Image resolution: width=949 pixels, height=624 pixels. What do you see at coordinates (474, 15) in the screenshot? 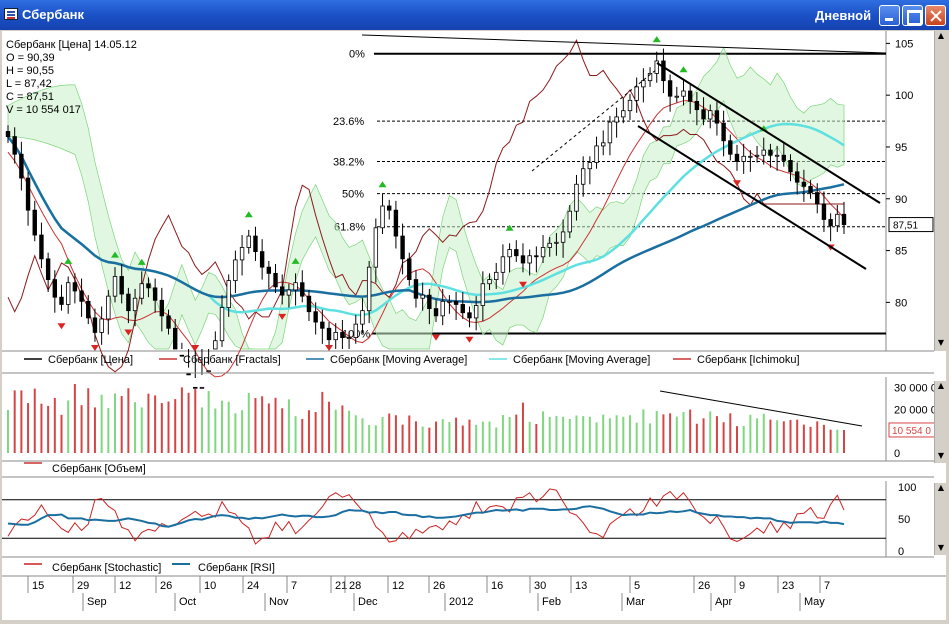
I see `title-bar: Сбербанк Дневной` at bounding box center [474, 15].